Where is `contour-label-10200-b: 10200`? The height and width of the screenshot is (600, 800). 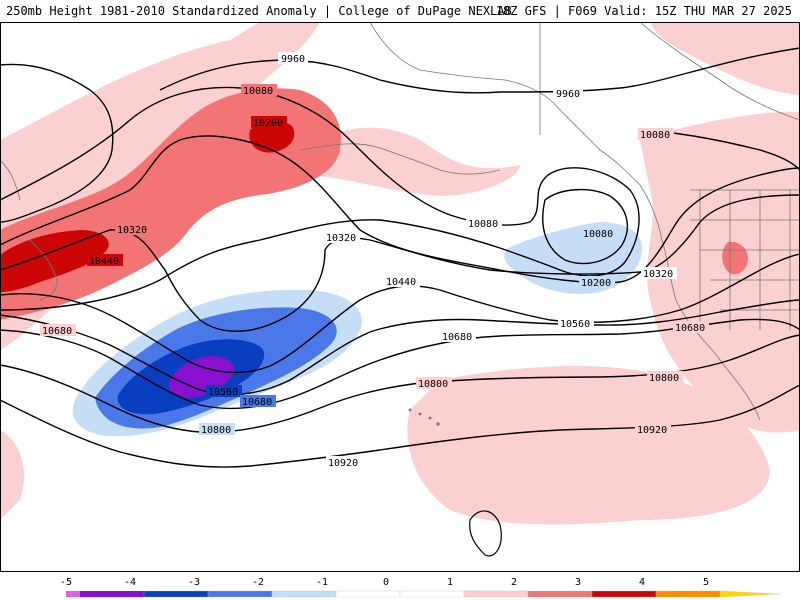 contour-label-10200-b: 10200 is located at coordinates (596, 283).